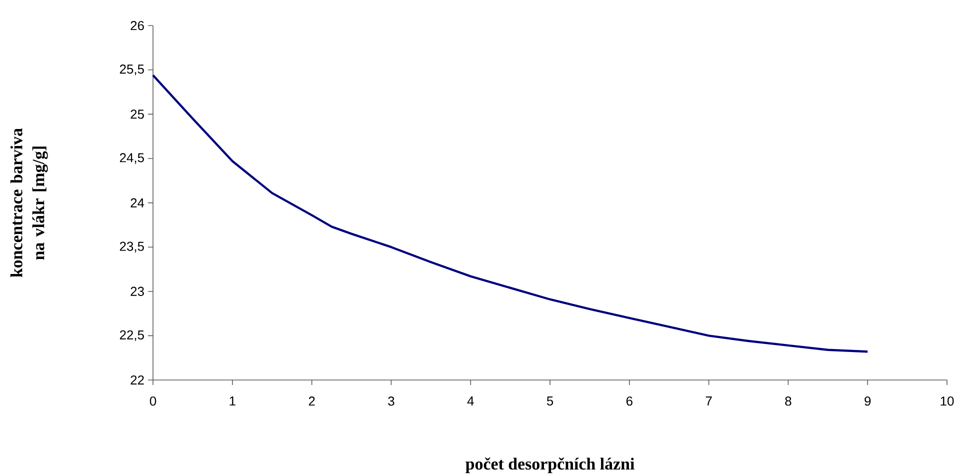 Image resolution: width=963 pixels, height=476 pixels. I want to click on y-tick-label: 24, so click(137, 203).